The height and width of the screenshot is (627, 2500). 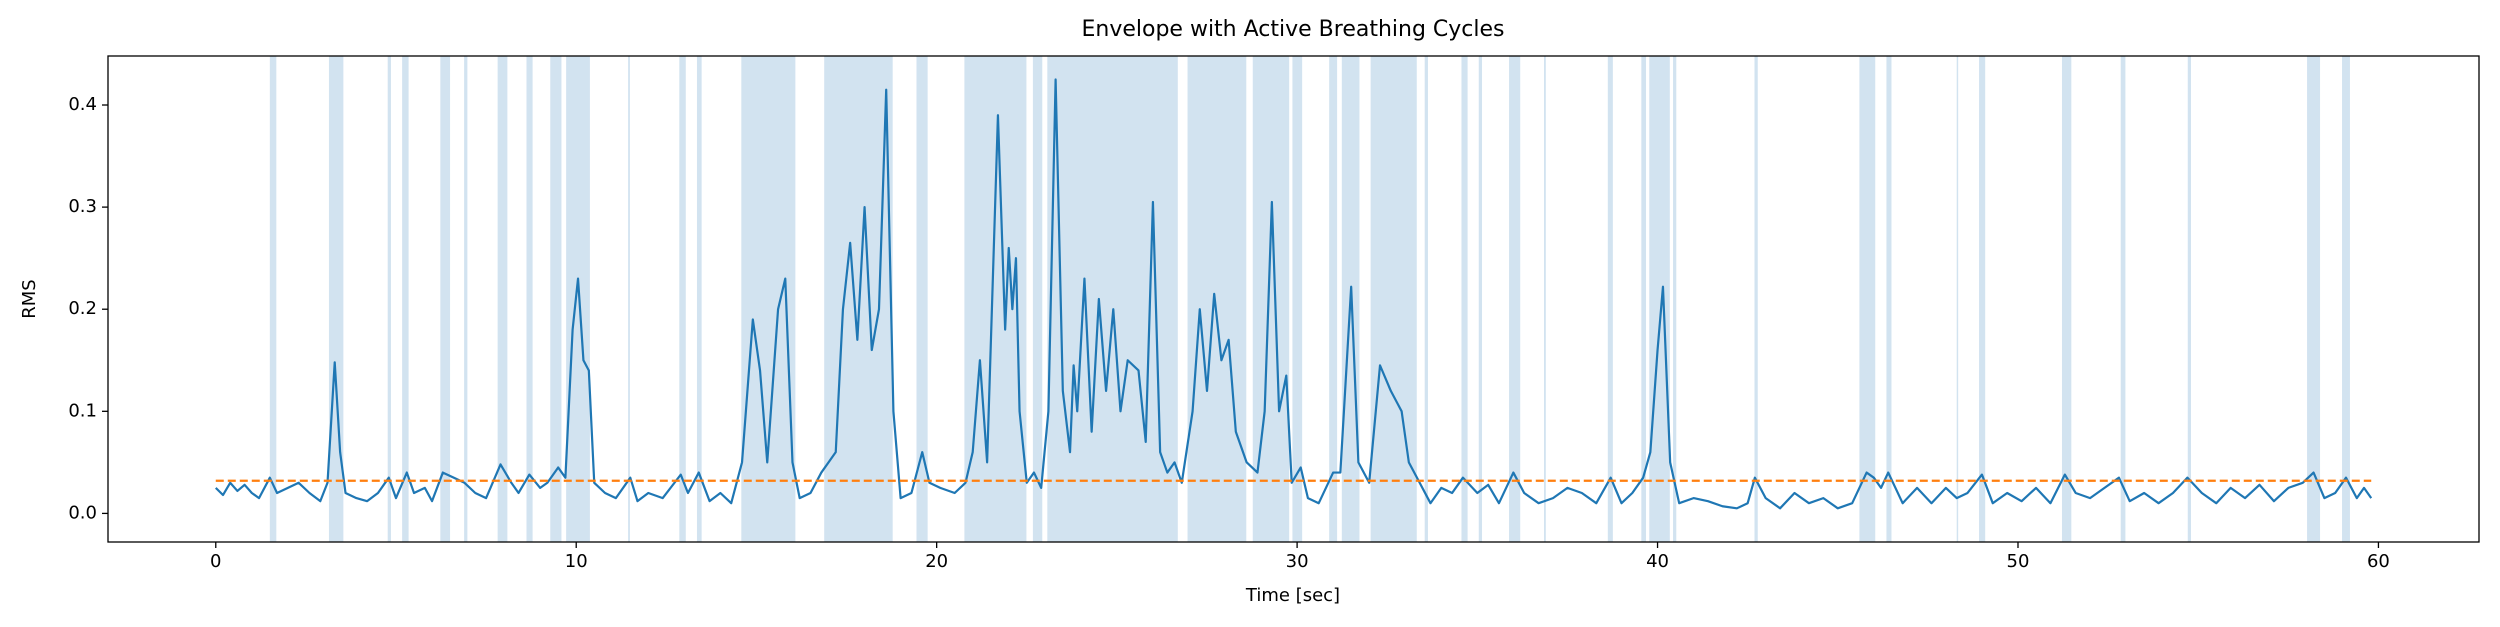 I want to click on y-axis-label: RMS, so click(x=29, y=298).